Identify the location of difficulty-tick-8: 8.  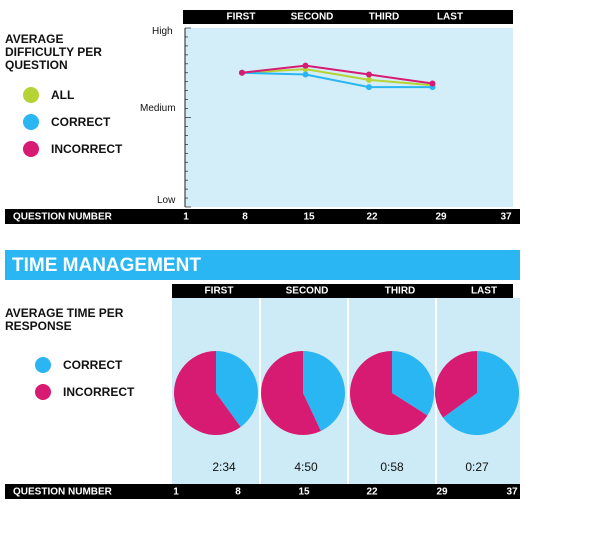
(245, 216).